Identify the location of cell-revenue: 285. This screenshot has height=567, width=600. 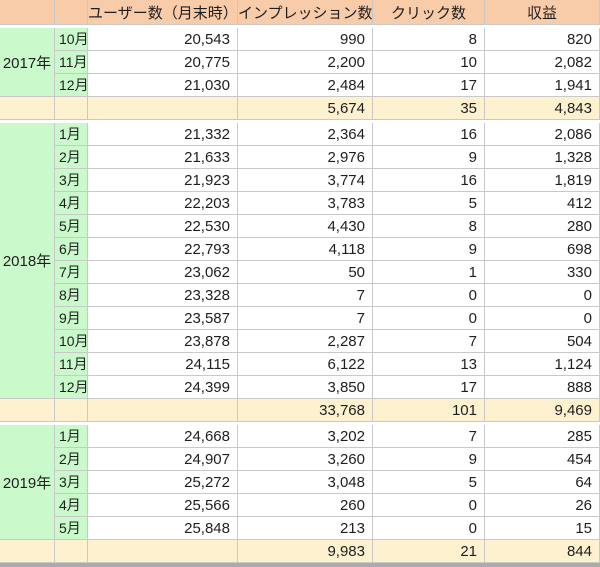
(542, 436).